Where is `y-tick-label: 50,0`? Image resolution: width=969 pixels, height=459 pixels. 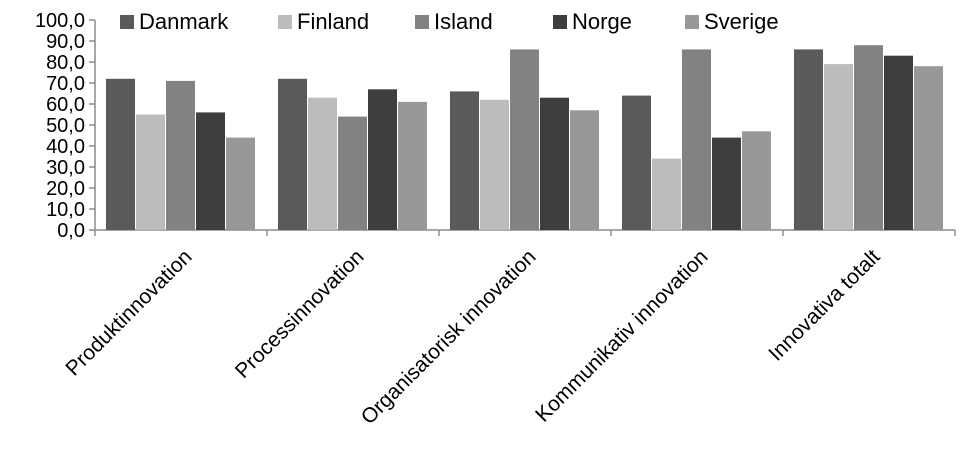 y-tick-label: 50,0 is located at coordinates (65, 126).